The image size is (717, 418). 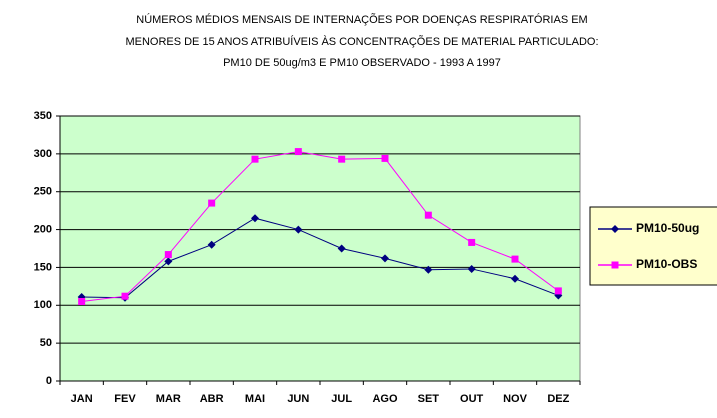 I want to click on legend-label: PM10-50ug, so click(x=667, y=228).